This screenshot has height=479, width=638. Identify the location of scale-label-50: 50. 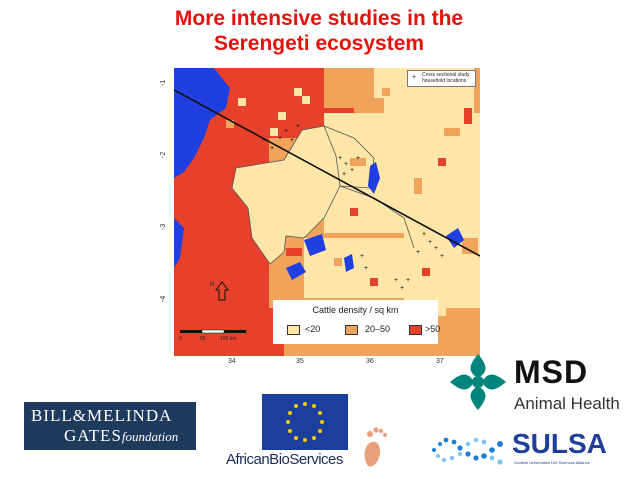
(203, 339).